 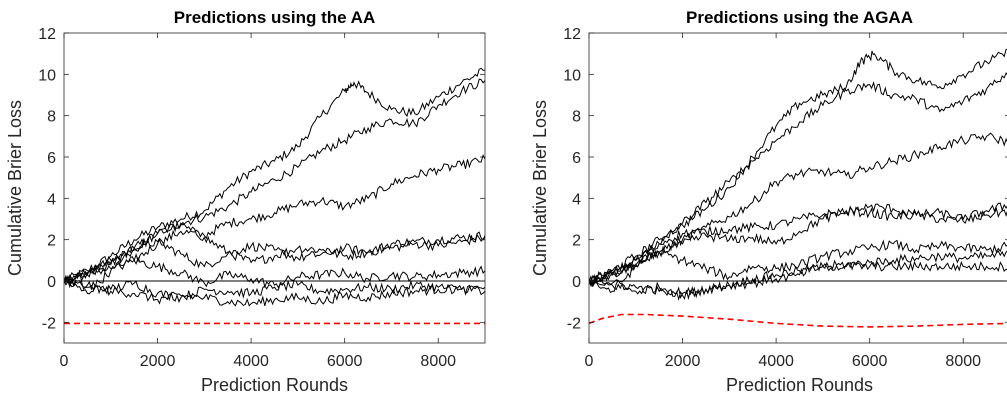 What do you see at coordinates (275, 17) in the screenshot?
I see `chart-title: Predictions using the AA` at bounding box center [275, 17].